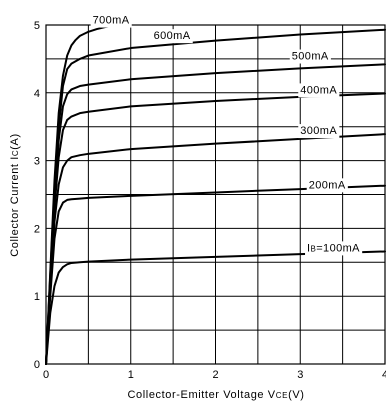 This screenshot has width=386, height=413. I want to click on label-part: 400mA, so click(318, 90).